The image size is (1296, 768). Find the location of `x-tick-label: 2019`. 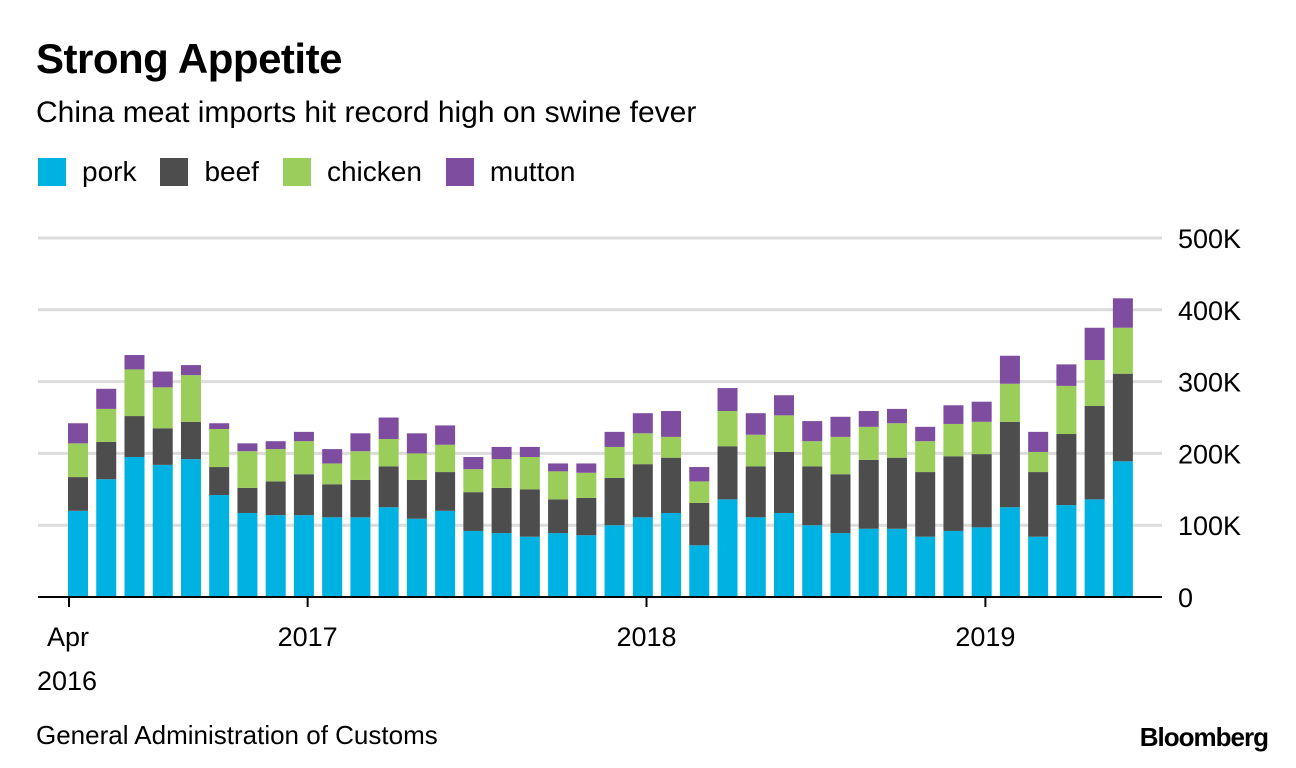

x-tick-label: 2019 is located at coordinates (985, 637).